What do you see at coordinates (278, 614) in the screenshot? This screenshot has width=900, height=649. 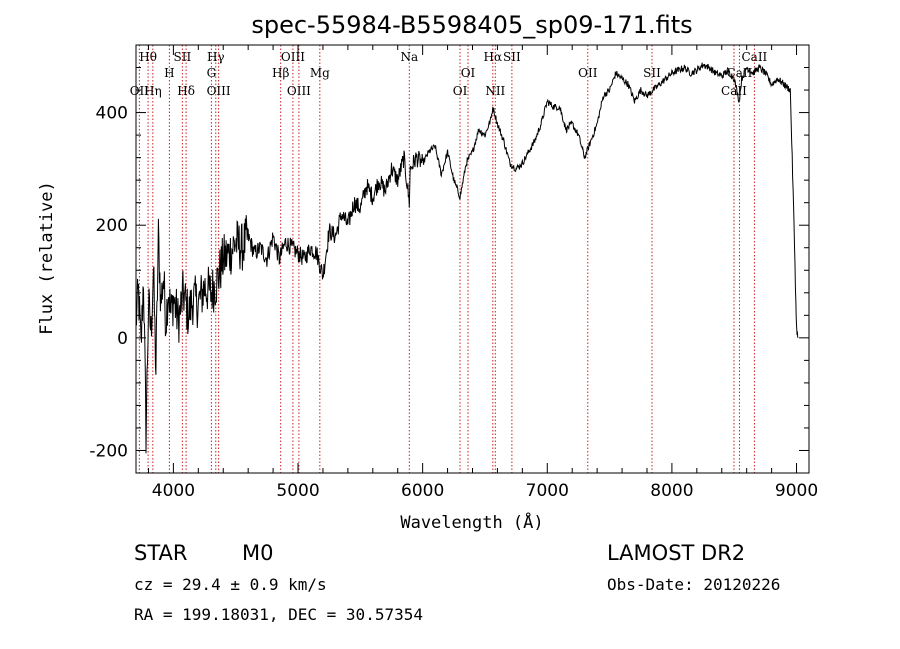 I see `coordinates-text: RA = 199.18031, DEC = 30.57354` at bounding box center [278, 614].